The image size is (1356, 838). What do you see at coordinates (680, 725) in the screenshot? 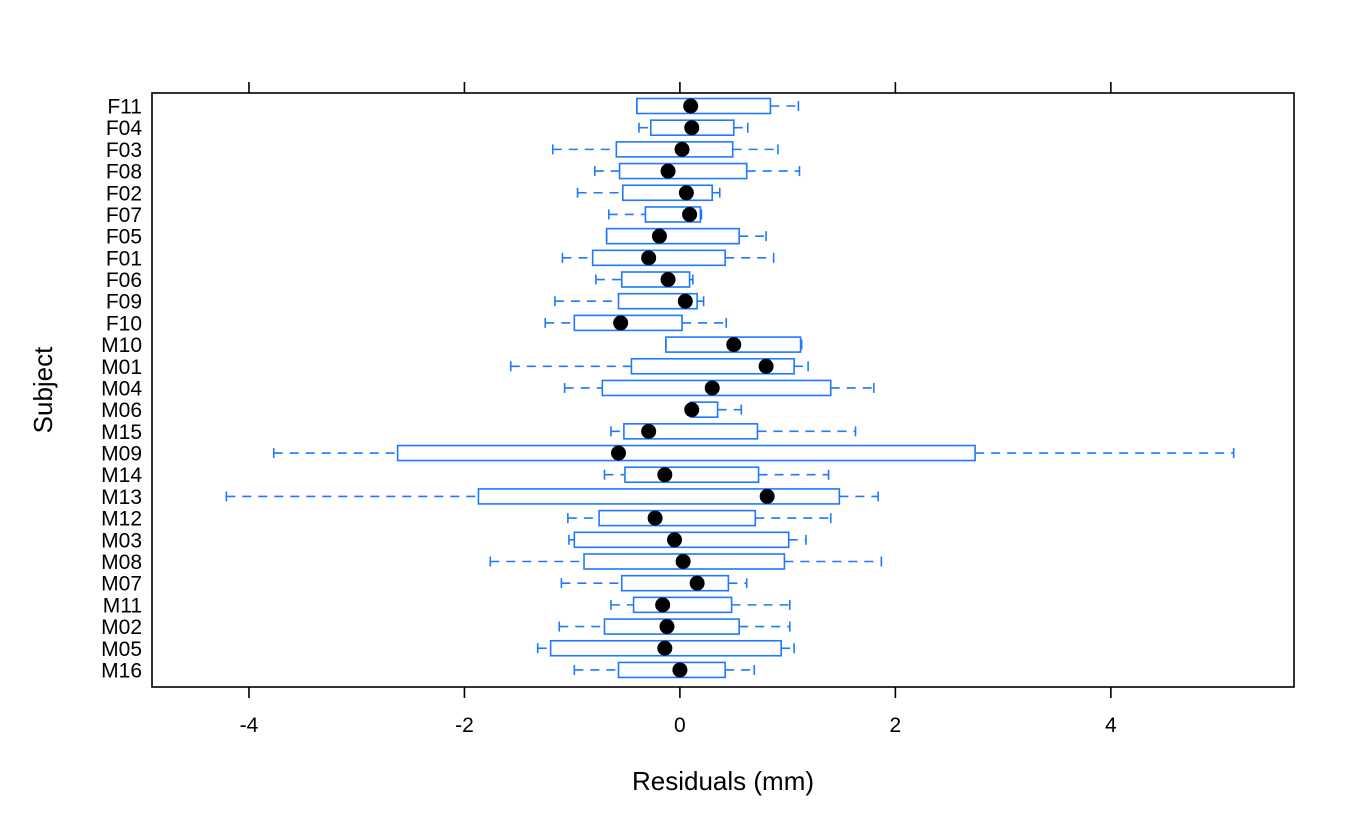
I see `x-tick-label: 0` at bounding box center [680, 725].